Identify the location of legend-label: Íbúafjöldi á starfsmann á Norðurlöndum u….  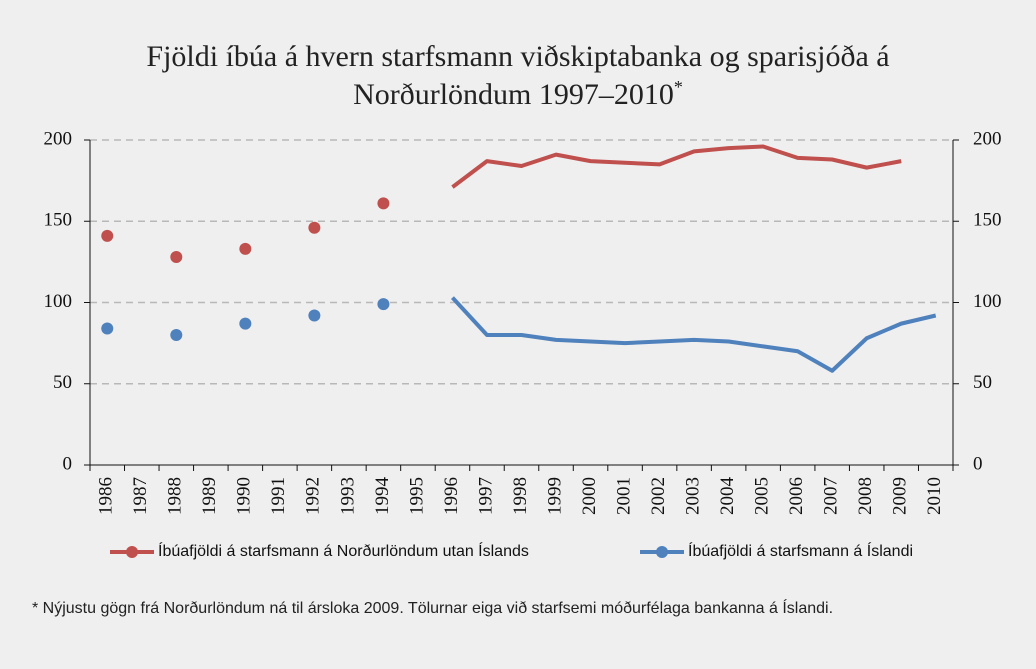
(343, 550).